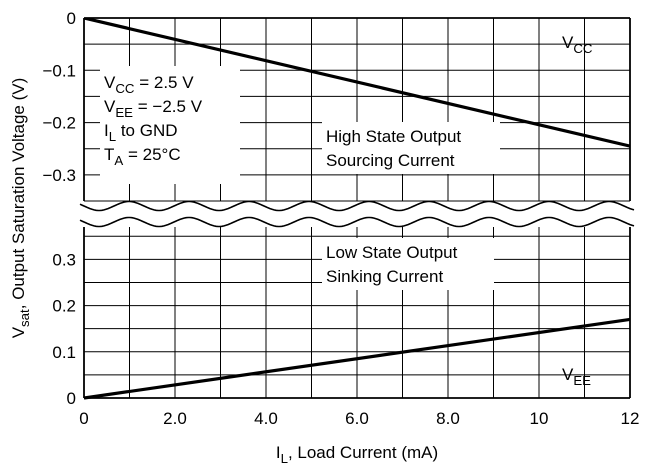  Describe the element at coordinates (20, 208) in the screenshot. I see `y-axis-label: Vsat, Output Saturation Voltage (V)` at that location.